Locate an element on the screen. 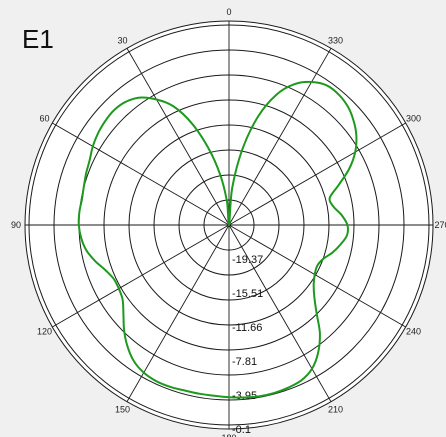 This screenshot has width=446, height=437. angle-tick-label: 90 is located at coordinates (16, 225).